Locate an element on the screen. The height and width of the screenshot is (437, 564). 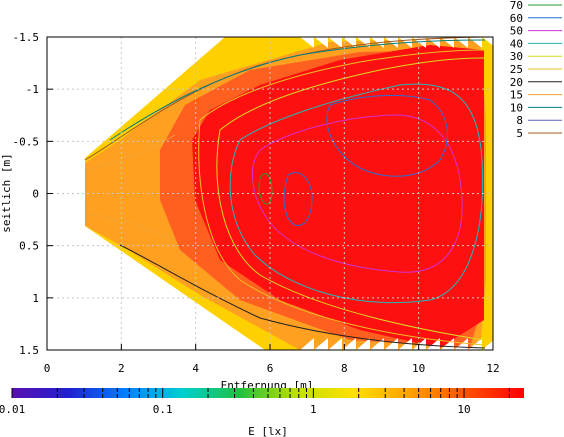
legend-label: 10 is located at coordinates (516, 107).